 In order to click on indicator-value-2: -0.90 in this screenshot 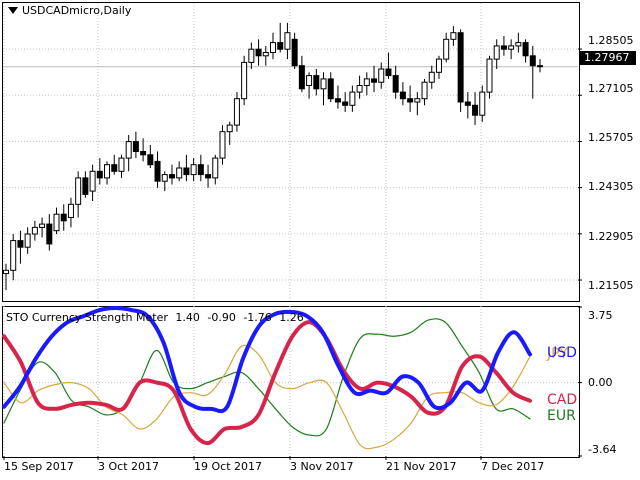, I will do `click(221, 317)`.